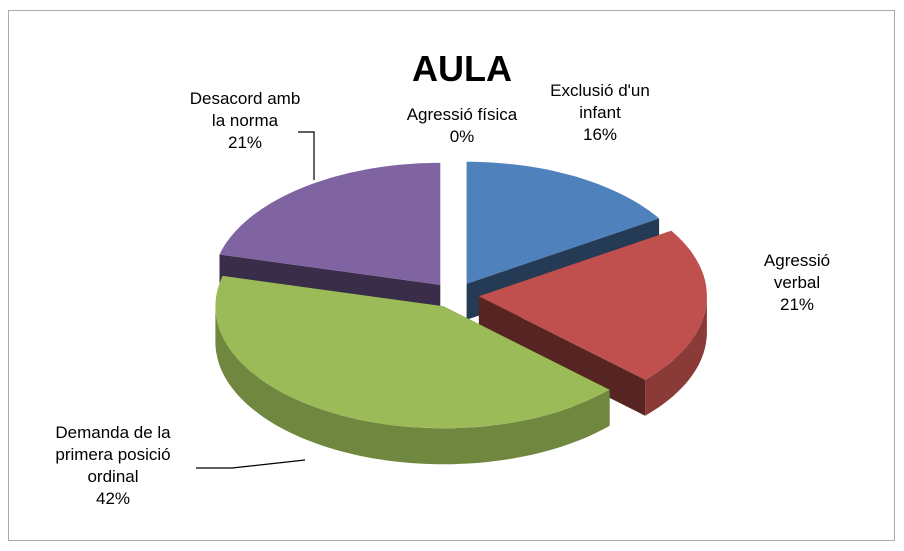 The width and height of the screenshot is (904, 551). Describe the element at coordinates (245, 109) in the screenshot. I see `label-category: Desacord amb la norma` at that location.